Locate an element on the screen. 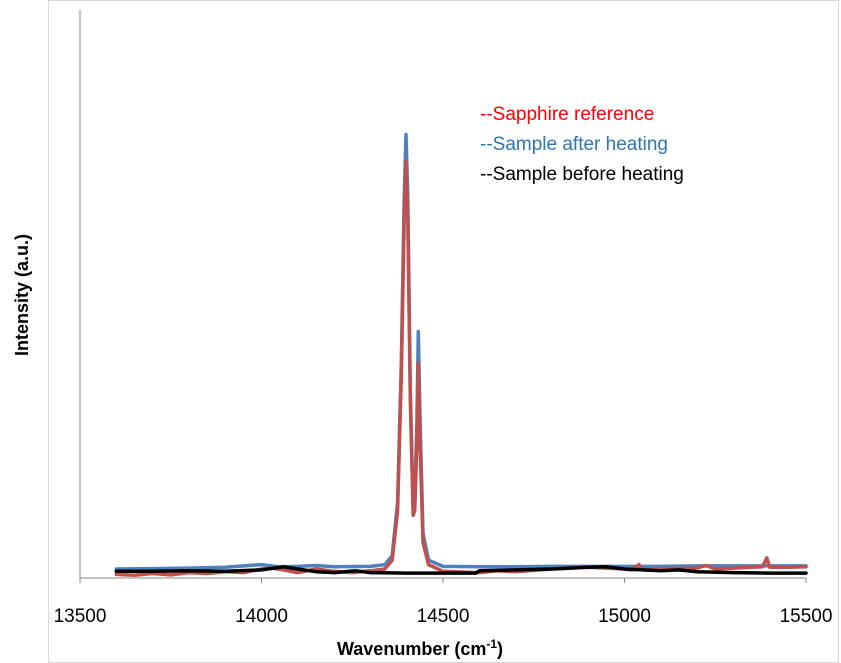  x-axis-title-tail: ) is located at coordinates (500, 649).